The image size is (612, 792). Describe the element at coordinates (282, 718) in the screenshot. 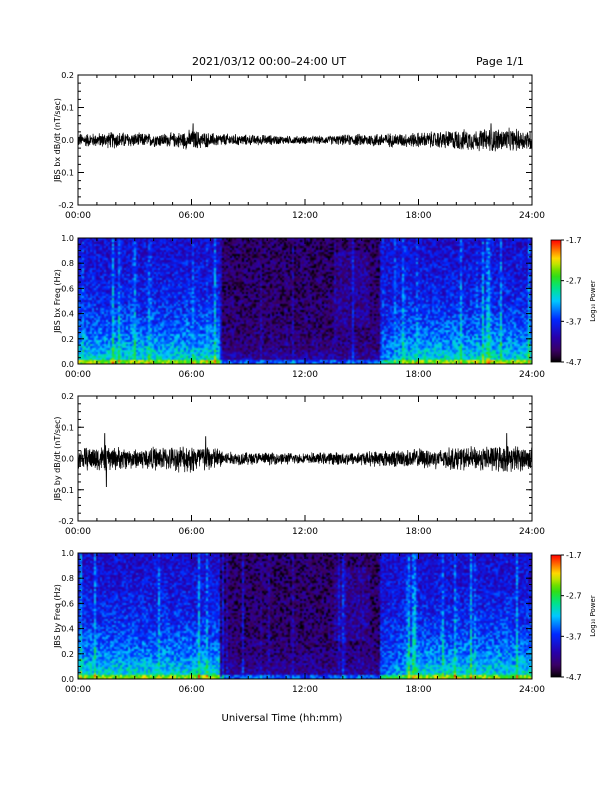

I see `x-axis-label: Universal Time (hh:mm)` at that location.